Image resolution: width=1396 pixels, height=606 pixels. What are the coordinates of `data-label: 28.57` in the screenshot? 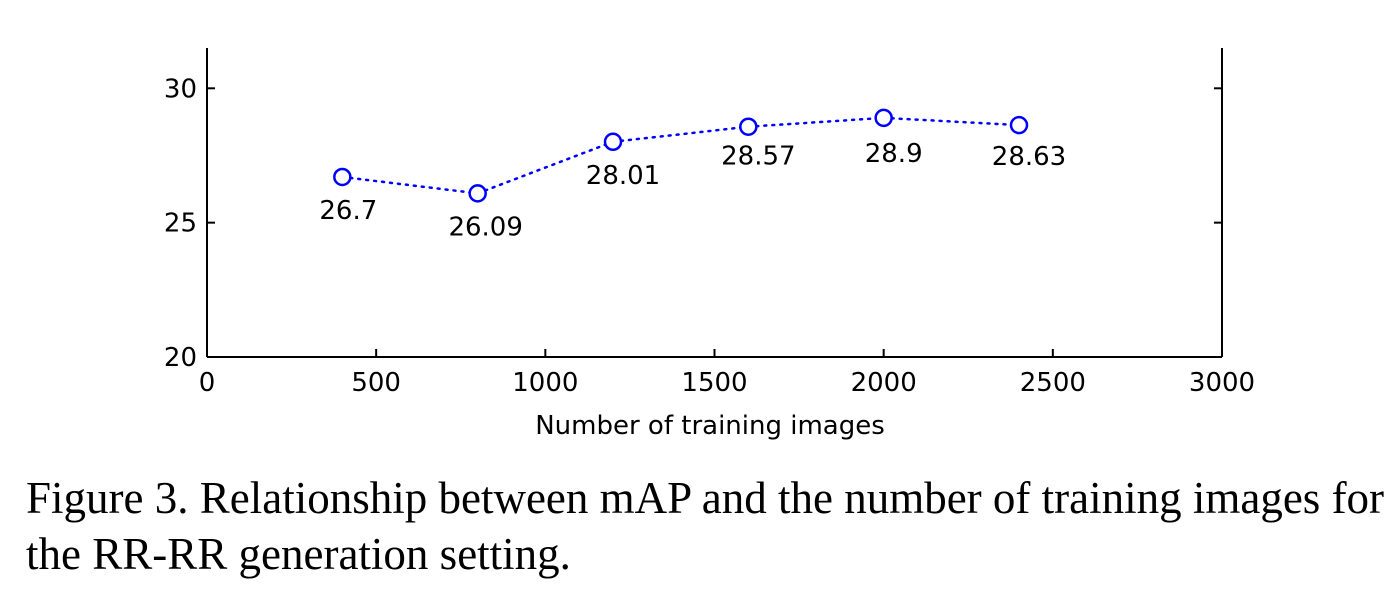 It's located at (758, 157).